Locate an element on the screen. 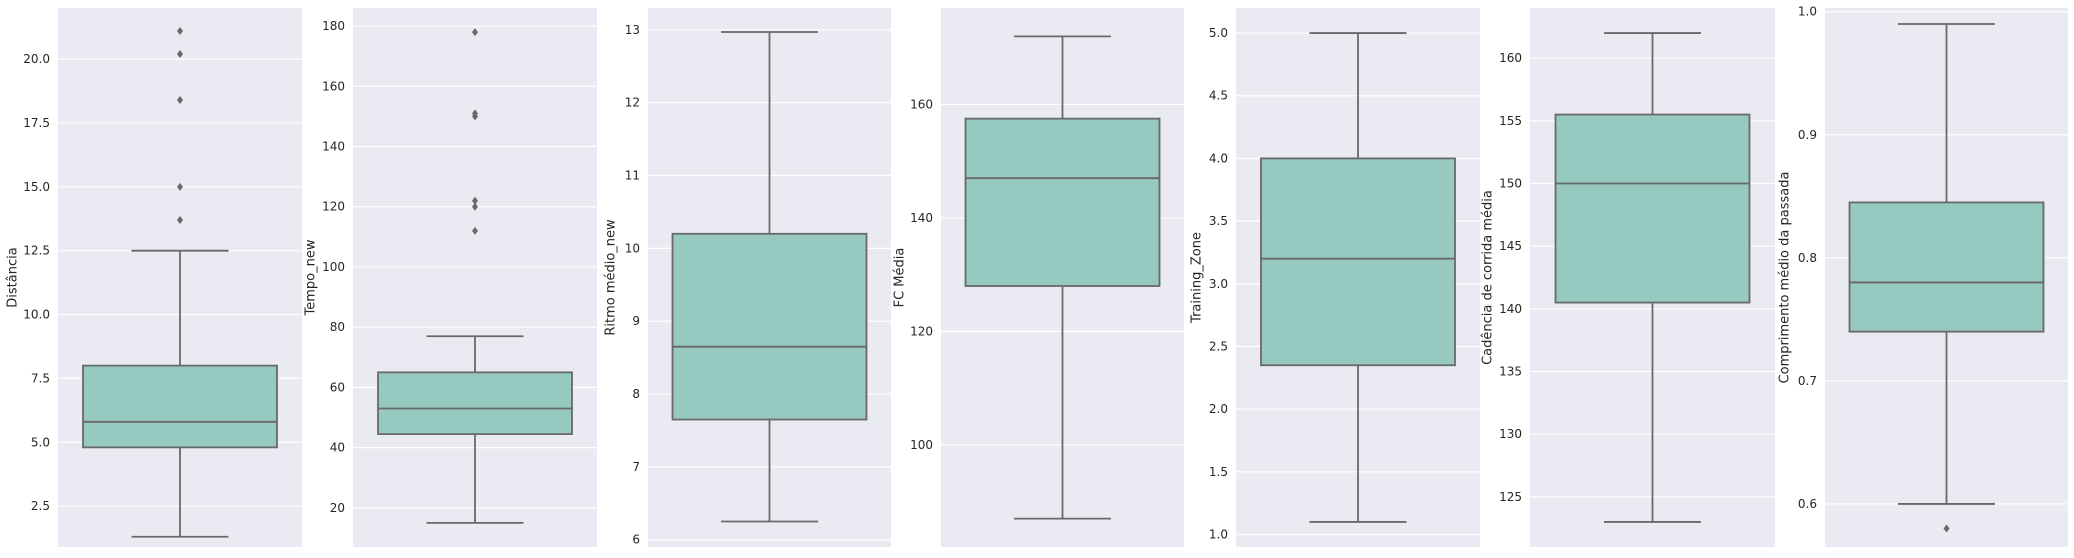 The height and width of the screenshot is (558, 2074). y-tick-label: 10 is located at coordinates (632, 248).